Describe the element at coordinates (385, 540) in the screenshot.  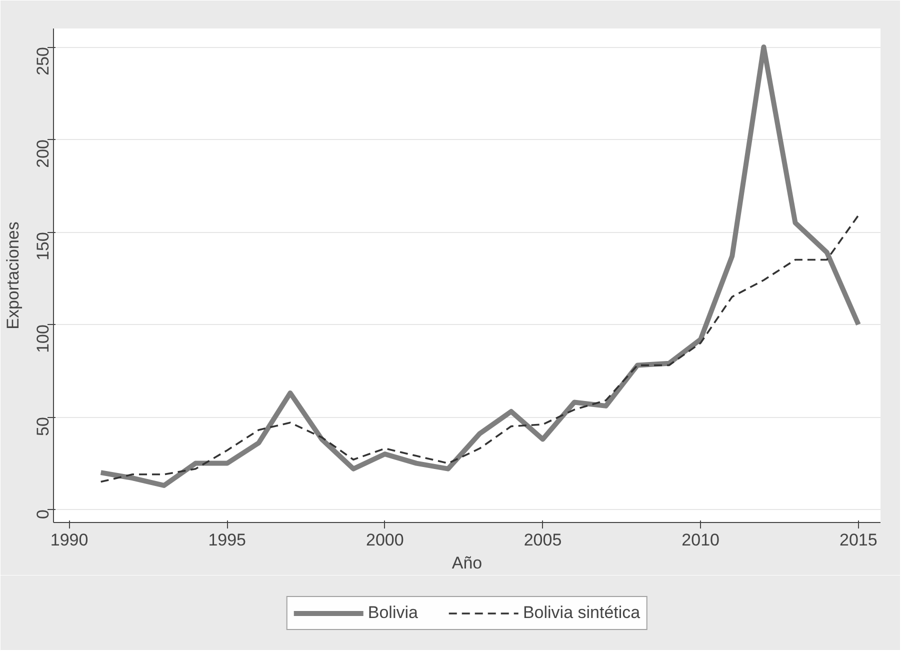
I see `x-tick-label: 2000` at that location.